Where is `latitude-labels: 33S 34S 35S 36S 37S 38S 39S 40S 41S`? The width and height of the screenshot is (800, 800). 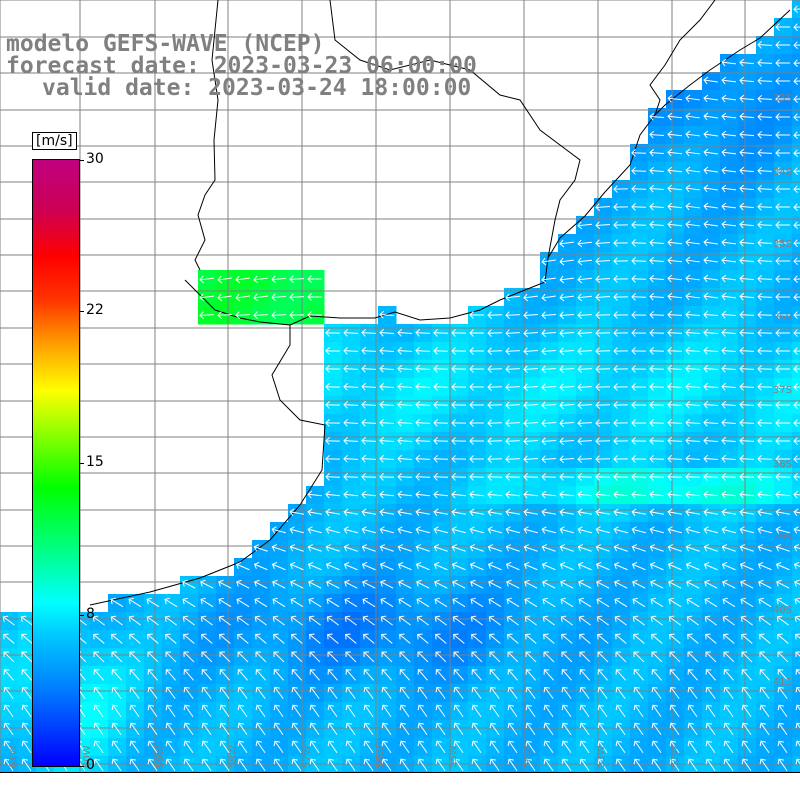
latitude-labels: 33S 34S 35S 36S 37S 38S 39S 40S 41S is located at coordinates (782, 390).